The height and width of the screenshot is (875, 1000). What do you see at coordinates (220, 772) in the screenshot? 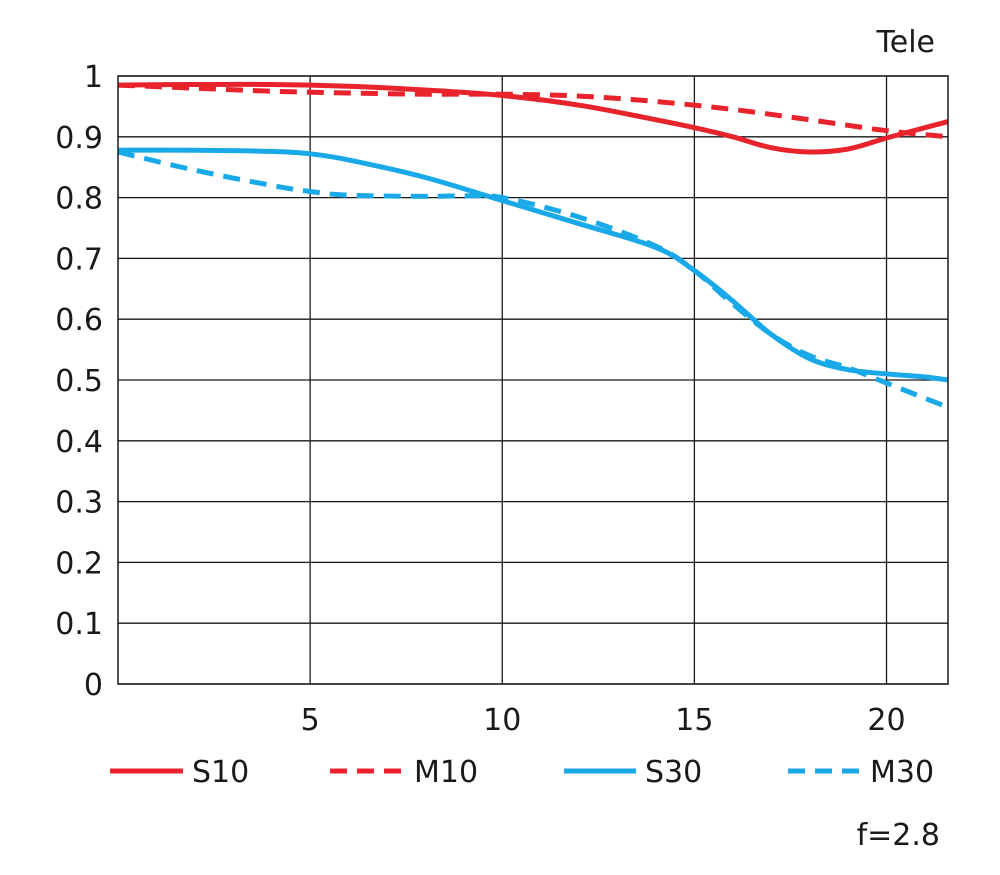
I see `legend-label-s10: S10` at bounding box center [220, 772].